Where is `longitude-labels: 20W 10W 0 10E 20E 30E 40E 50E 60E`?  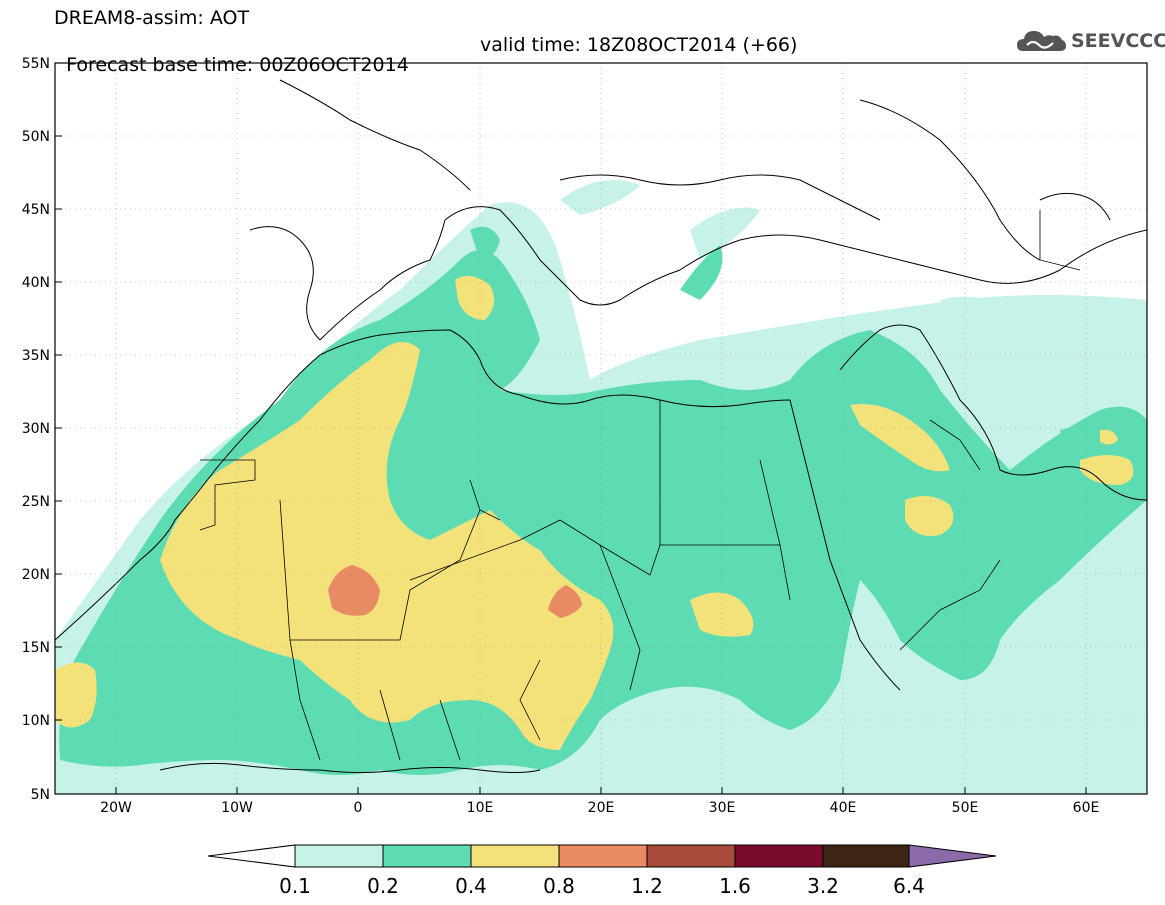 longitude-labels: 20W 10W 0 10E 20E 30E 40E 50E 60E is located at coordinates (599, 808).